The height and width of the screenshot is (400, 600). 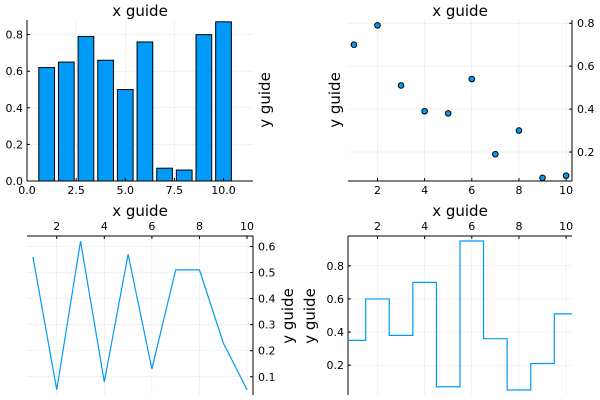 What do you see at coordinates (267, 246) in the screenshot?
I see `line-y-tick-label: 0.6` at bounding box center [267, 246].